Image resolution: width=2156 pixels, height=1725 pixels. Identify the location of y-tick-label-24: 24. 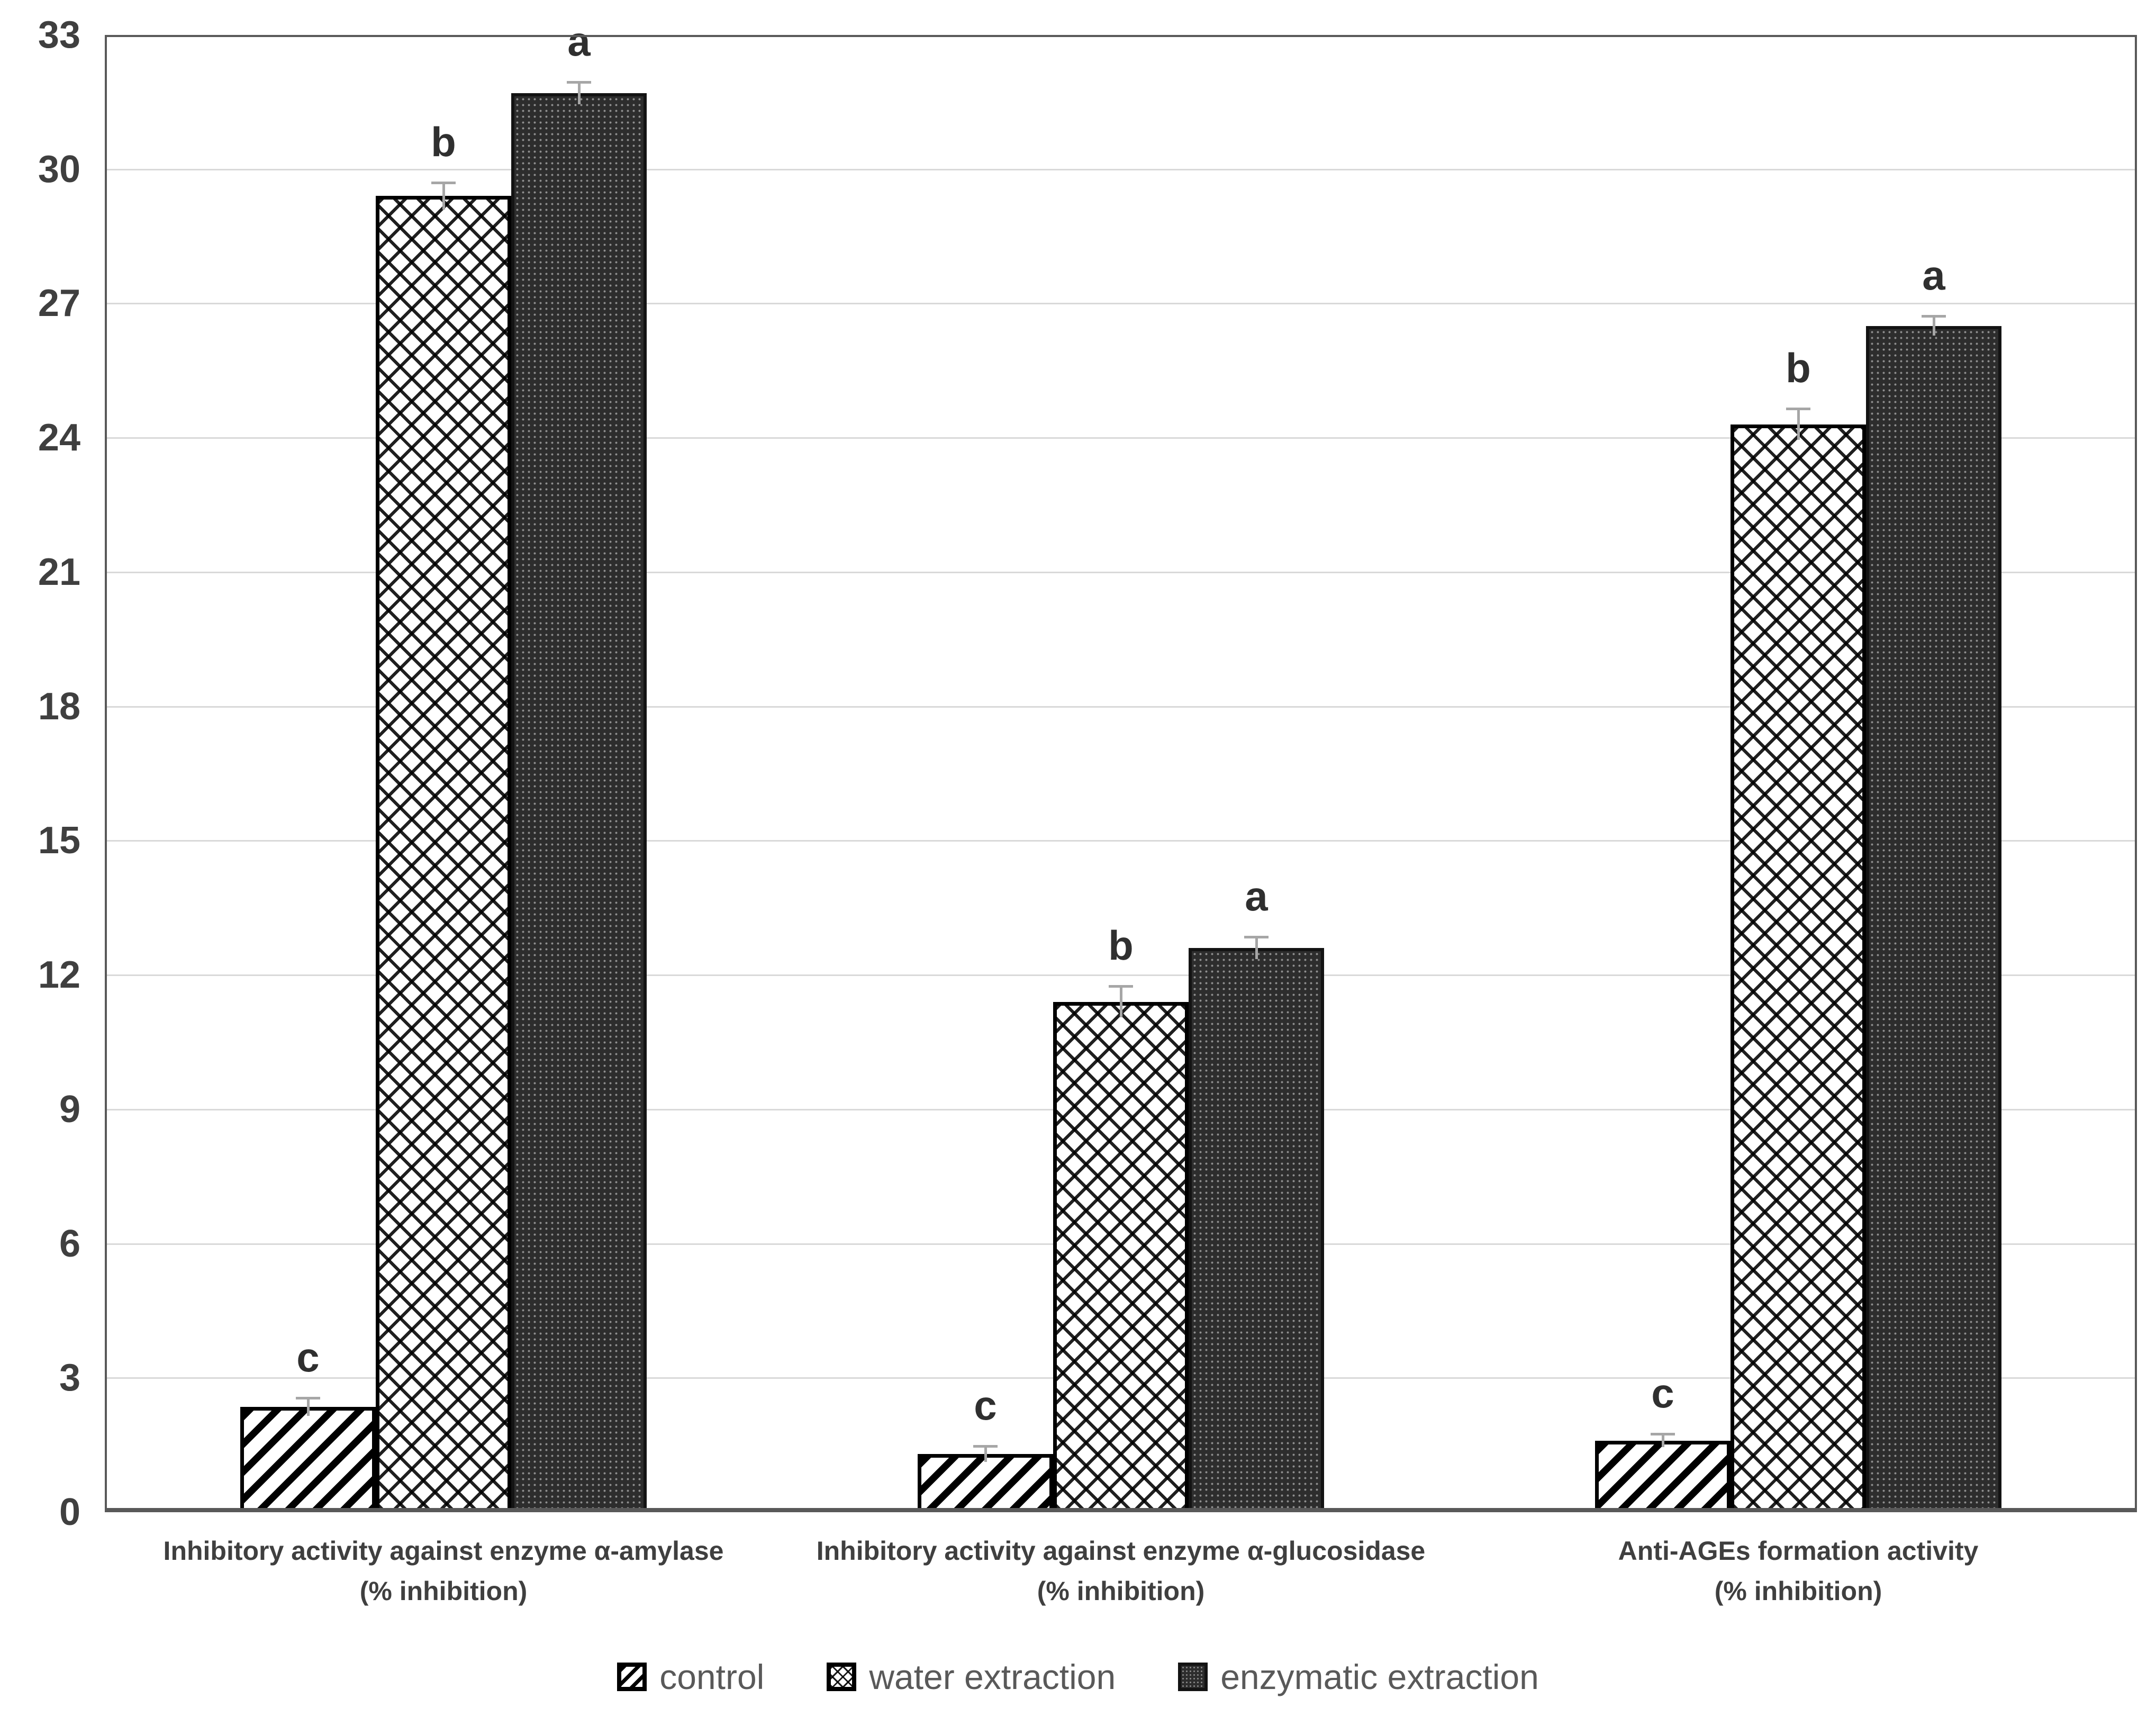
(59, 438).